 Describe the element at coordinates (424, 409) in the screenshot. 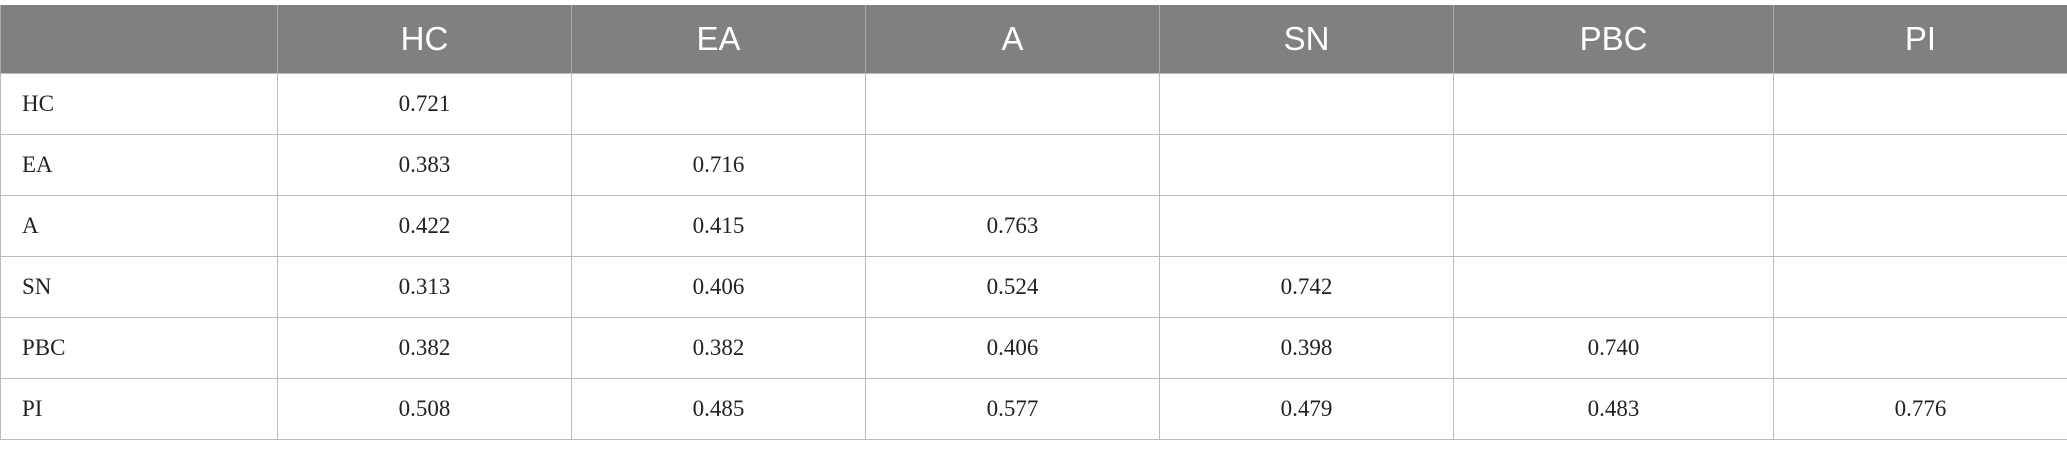

I see `cell: 0.508` at that location.